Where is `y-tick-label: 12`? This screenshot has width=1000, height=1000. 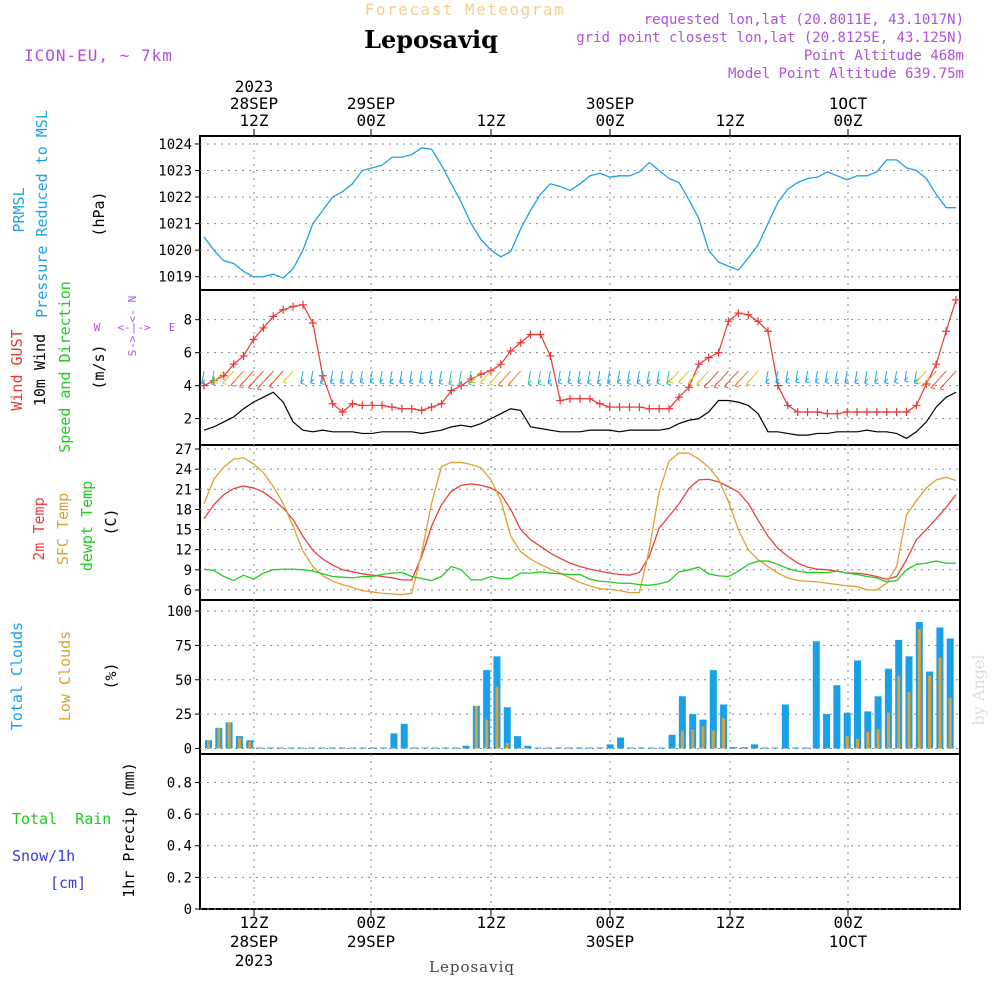 y-tick-label: 12 is located at coordinates (183, 551).